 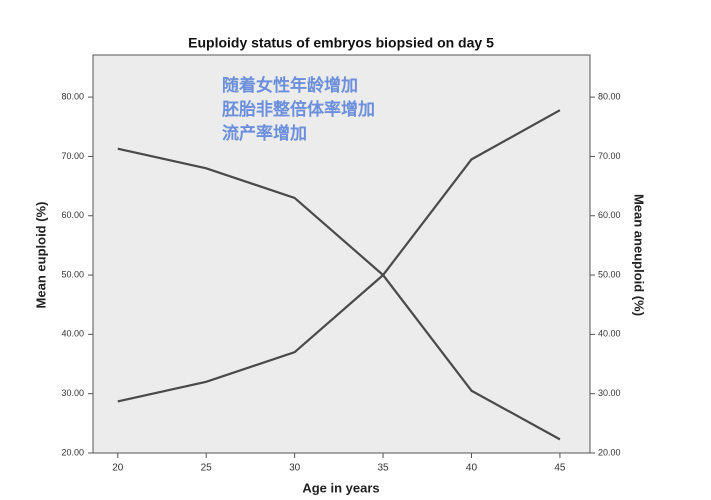 What do you see at coordinates (384, 468) in the screenshot?
I see `x-tick-label: 35` at bounding box center [384, 468].